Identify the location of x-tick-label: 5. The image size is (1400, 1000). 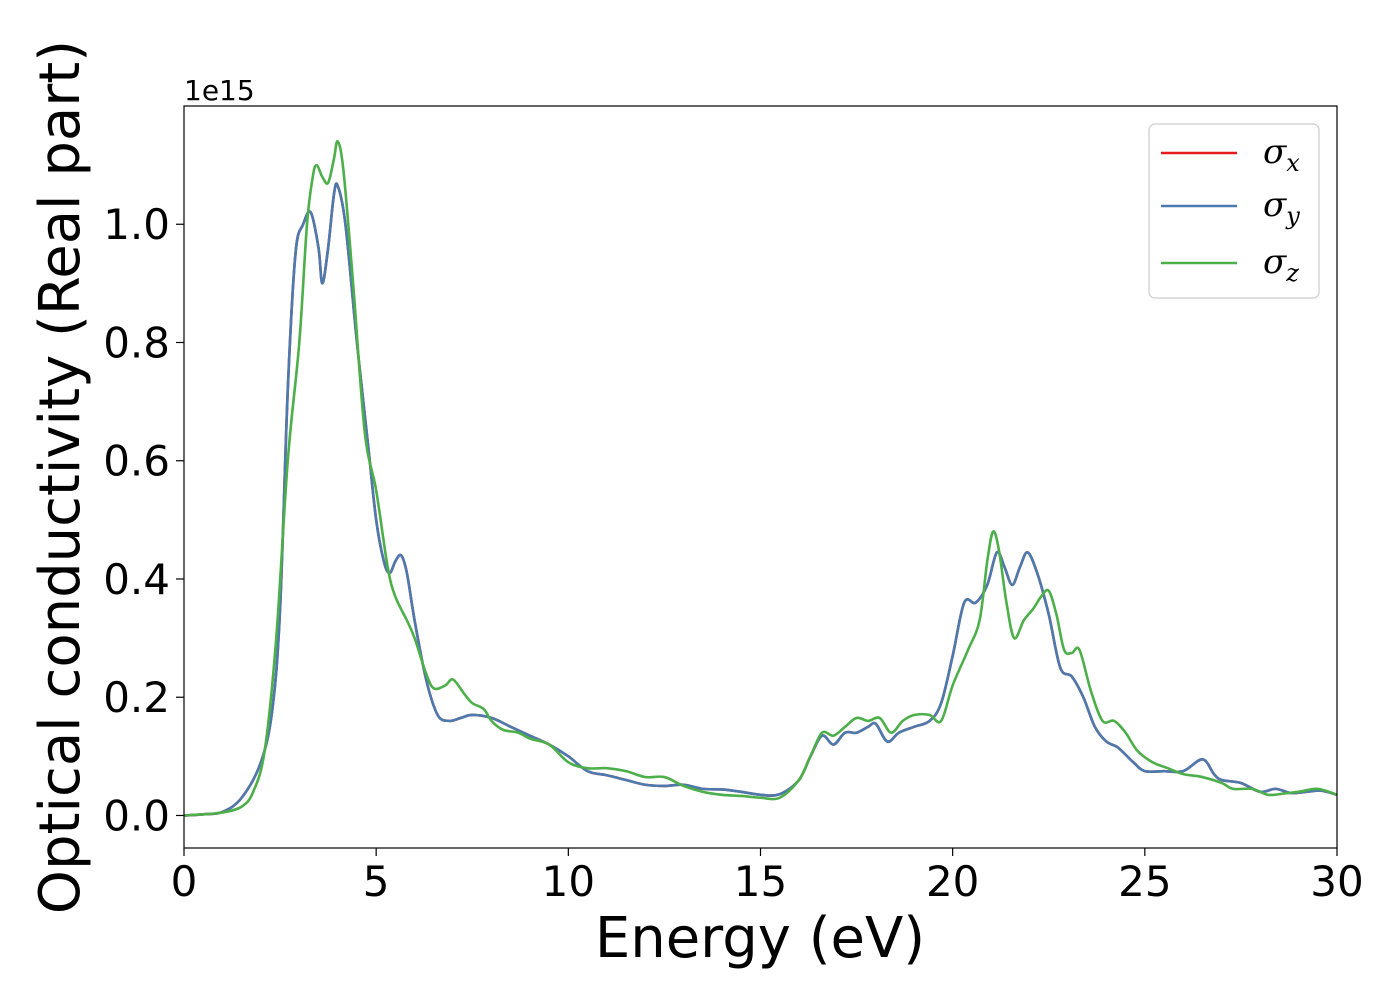
(376, 881).